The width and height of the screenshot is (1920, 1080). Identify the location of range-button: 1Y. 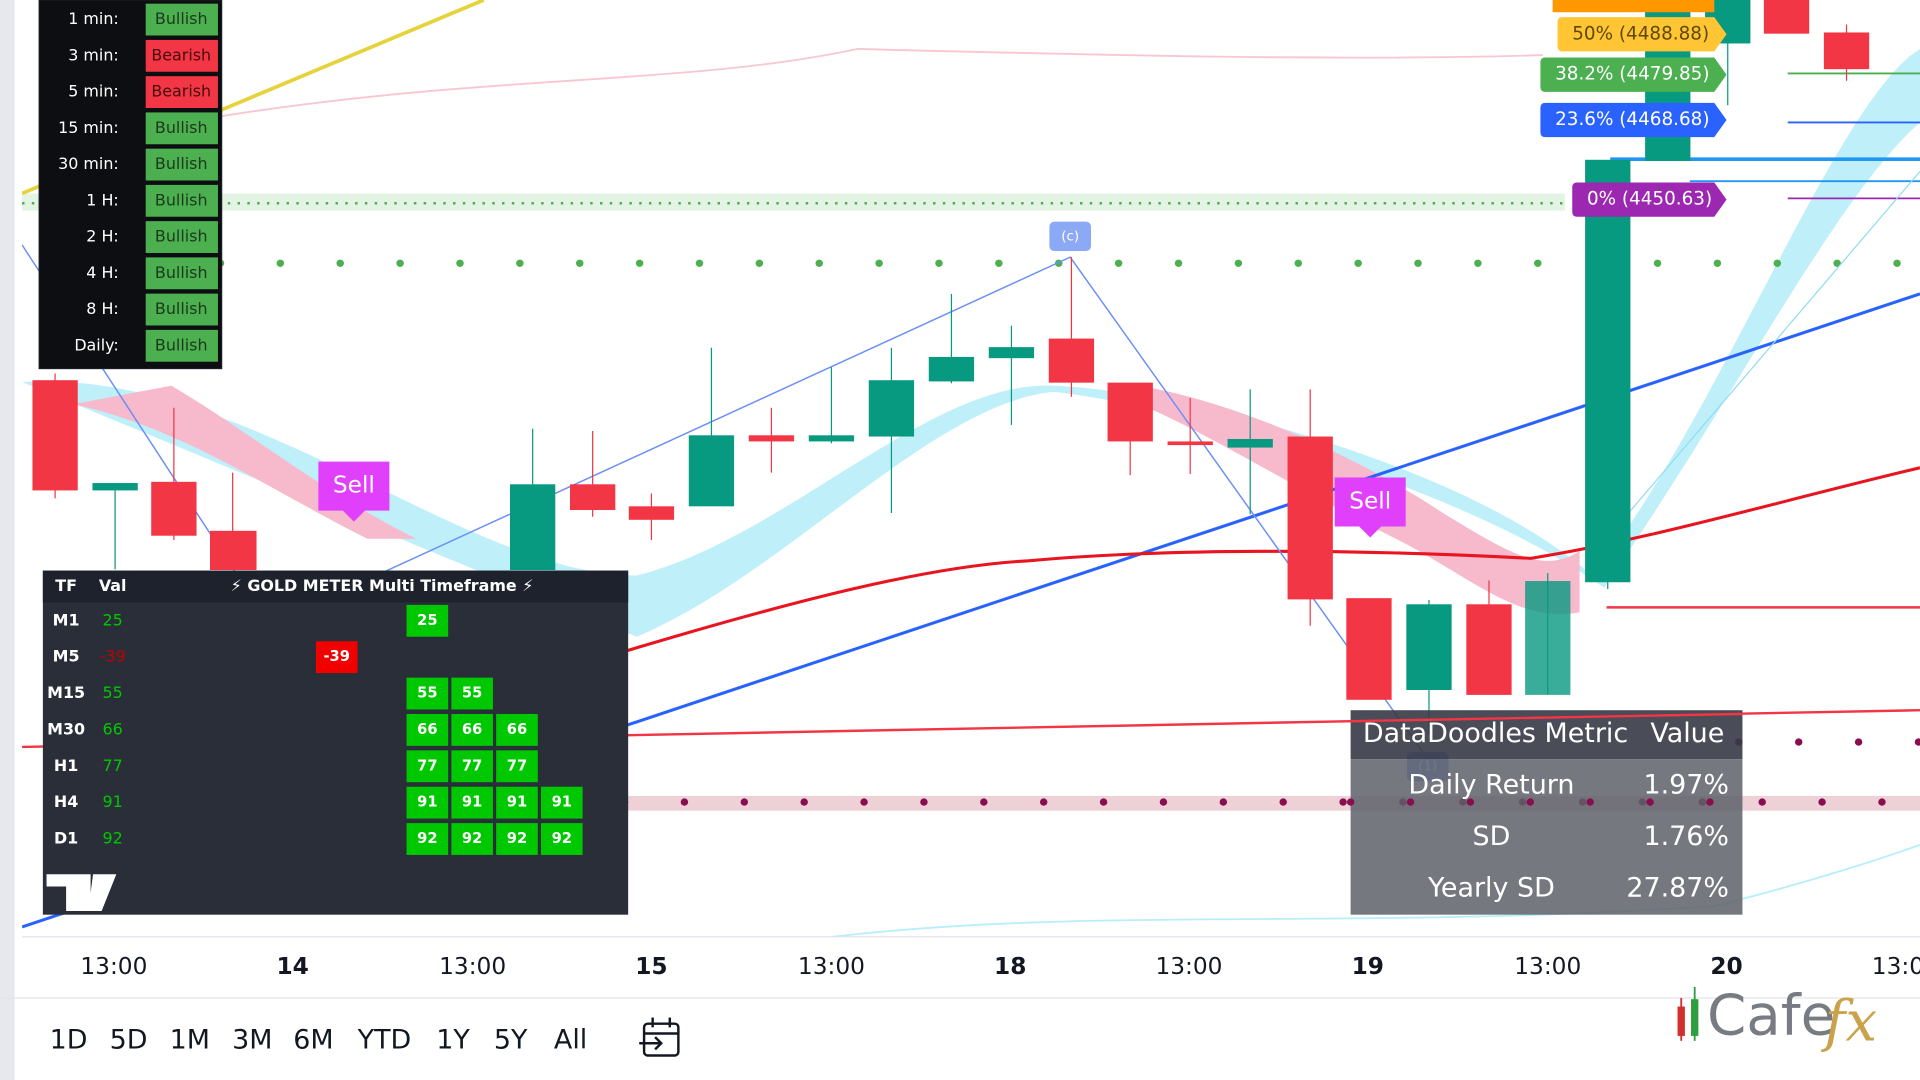
(453, 1039).